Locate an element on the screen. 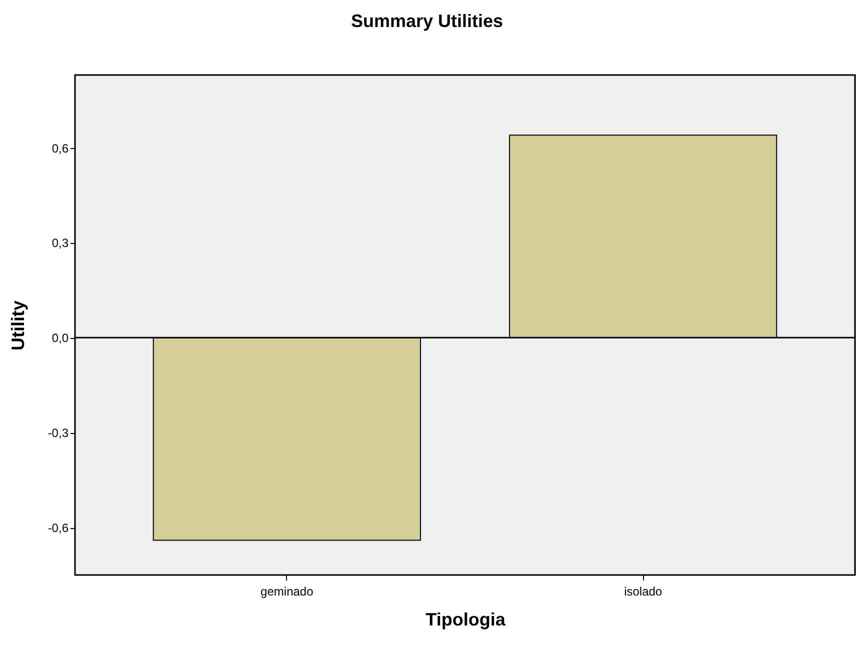 This screenshot has height=645, width=856. y-axis-title: Utility is located at coordinates (18, 325).